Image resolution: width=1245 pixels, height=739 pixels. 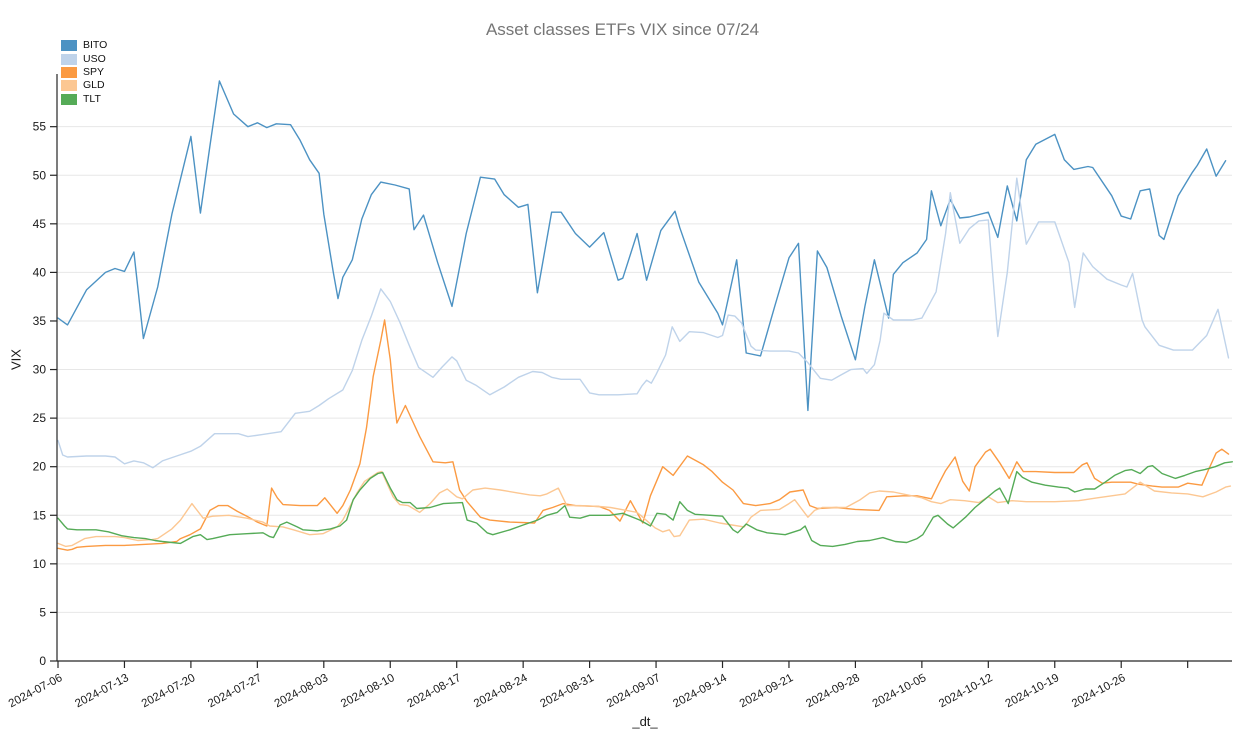 I want to click on legend-item-uso: USO, so click(x=84, y=58).